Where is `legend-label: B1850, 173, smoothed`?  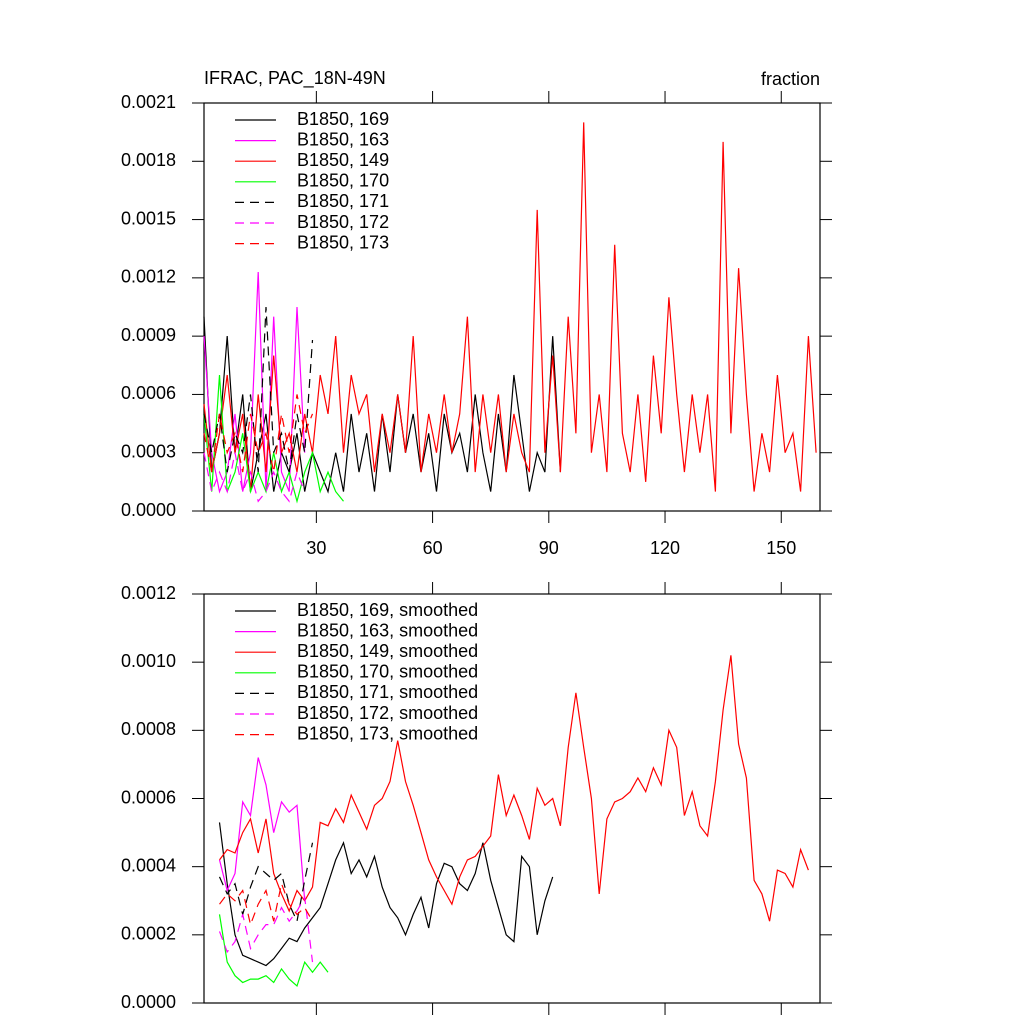 legend-label: B1850, 173, smoothed is located at coordinates (387, 733).